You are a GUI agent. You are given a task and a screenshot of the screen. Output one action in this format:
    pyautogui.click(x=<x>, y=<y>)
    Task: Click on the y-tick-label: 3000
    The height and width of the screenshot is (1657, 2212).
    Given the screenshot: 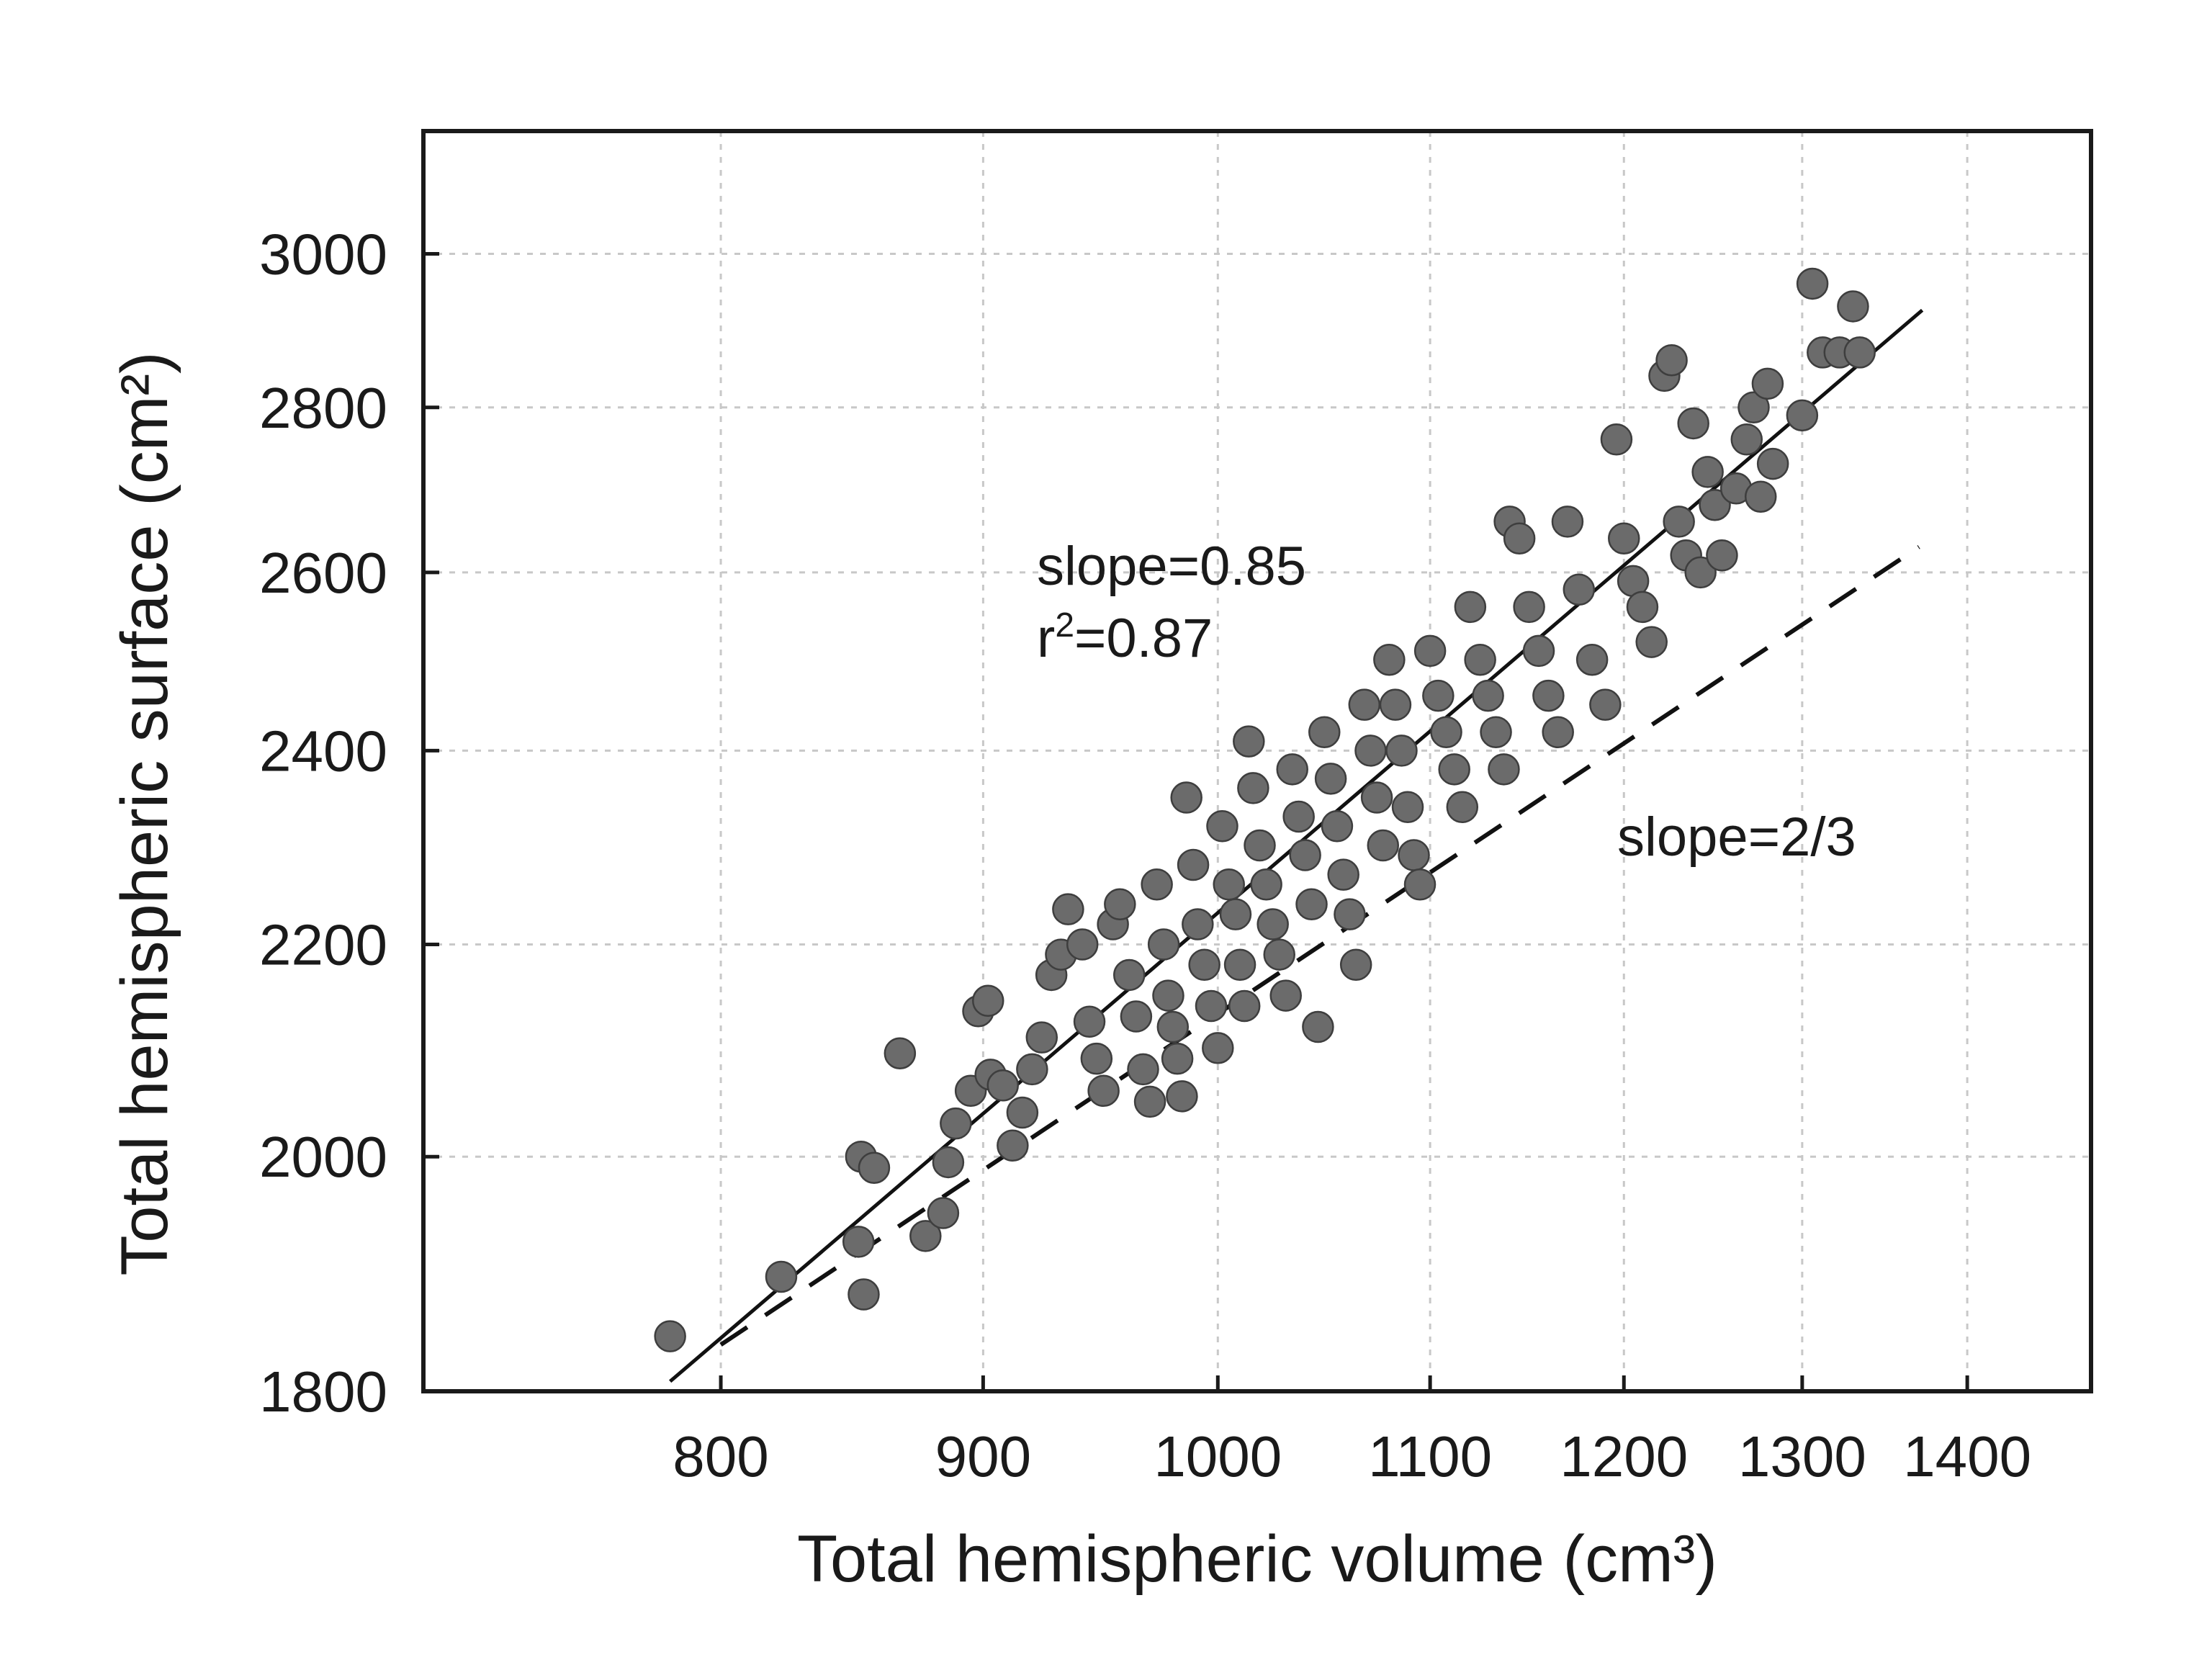 What is the action you would take?
    pyautogui.click(x=323, y=254)
    